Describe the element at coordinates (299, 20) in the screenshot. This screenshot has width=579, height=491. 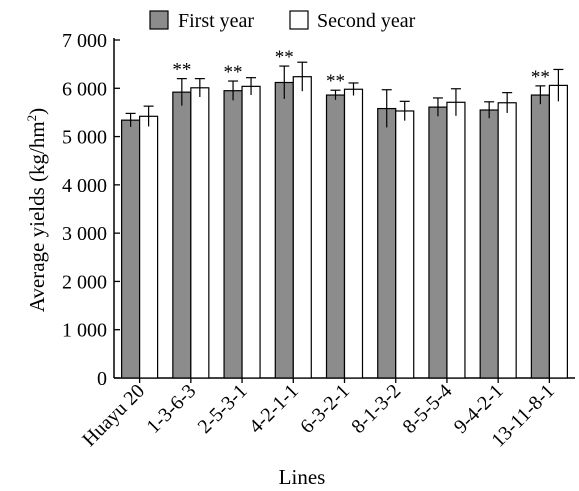
I see `legend-swatch-second-year` at that location.